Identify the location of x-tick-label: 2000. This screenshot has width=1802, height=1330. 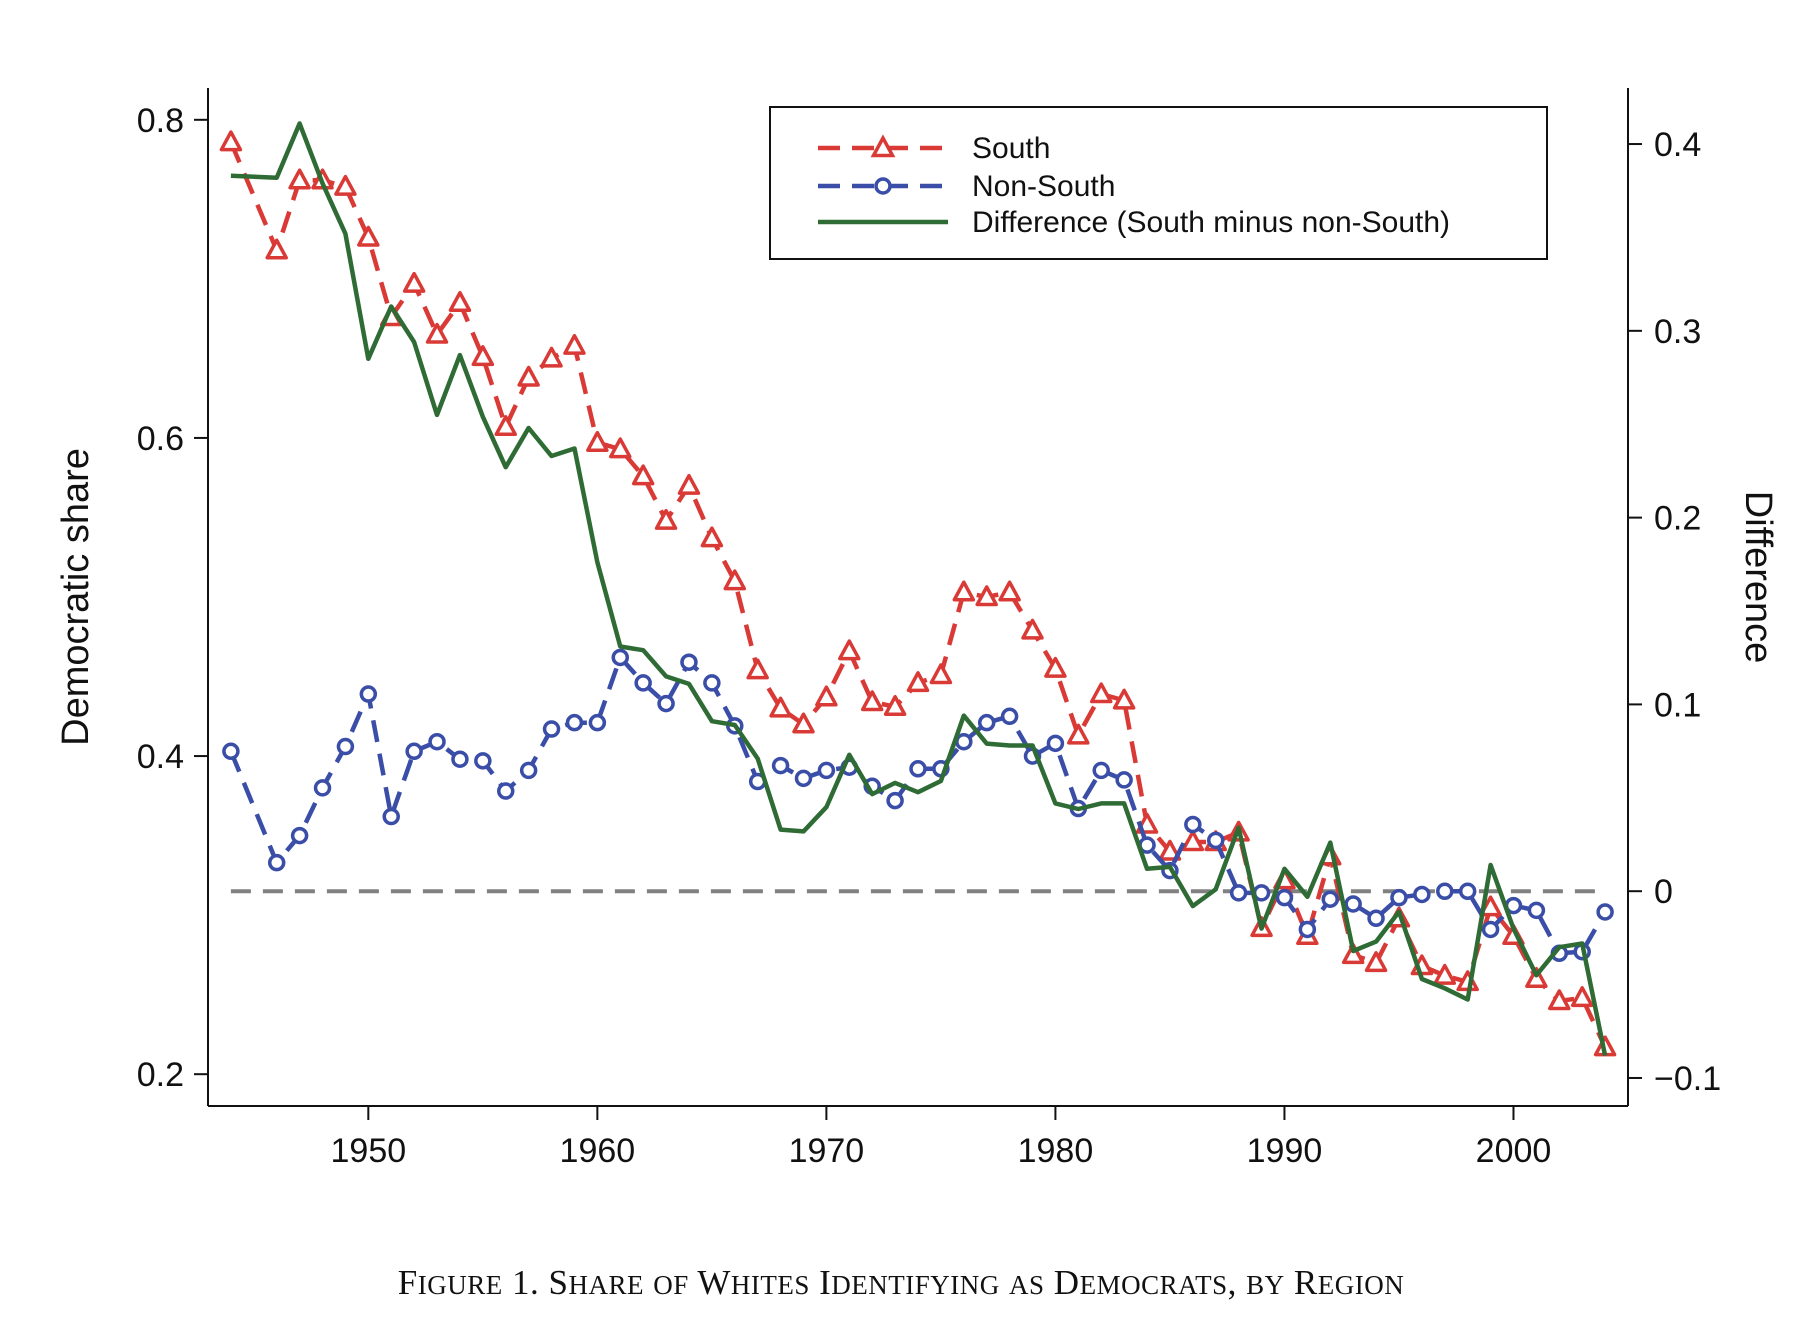
(1514, 1151).